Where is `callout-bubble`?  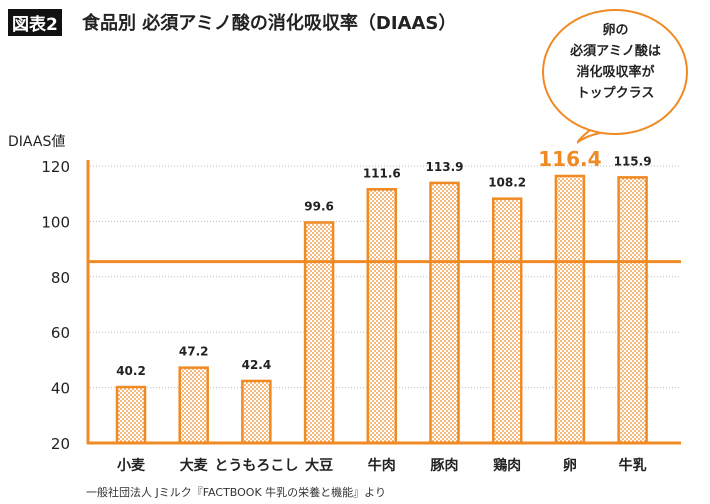
callout-bubble is located at coordinates (615, 72).